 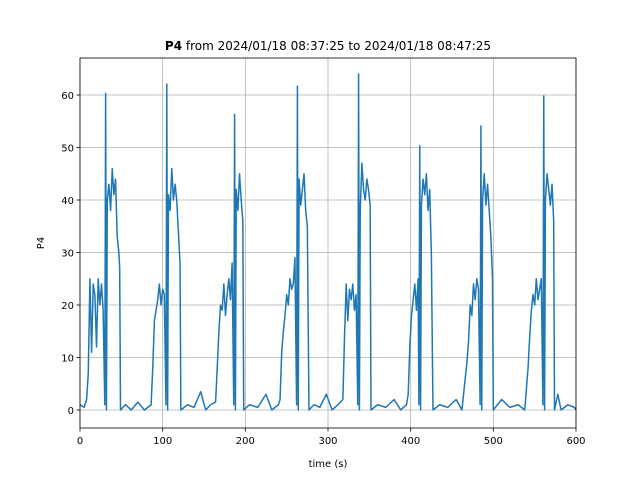 I want to click on y-axis-label: P4, so click(x=41, y=243).